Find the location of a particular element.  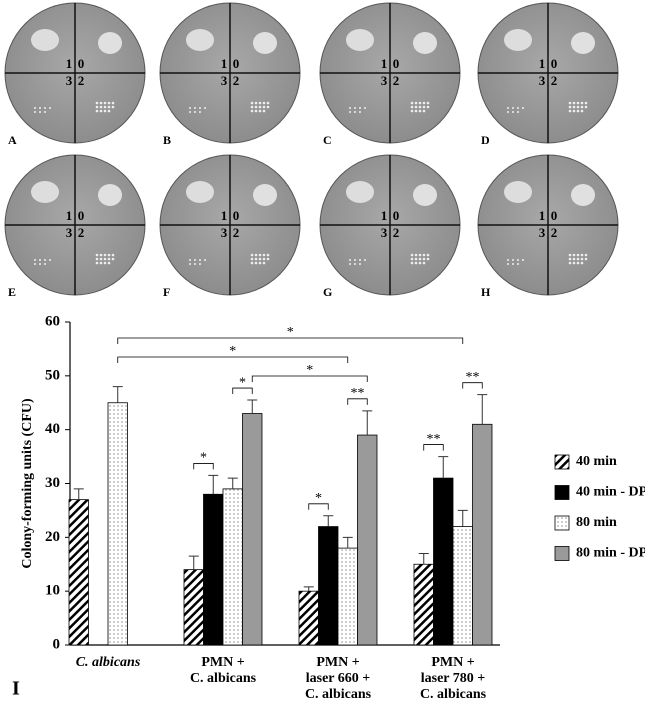

petri-dish: 1 03 2 H is located at coordinates (548, 226).